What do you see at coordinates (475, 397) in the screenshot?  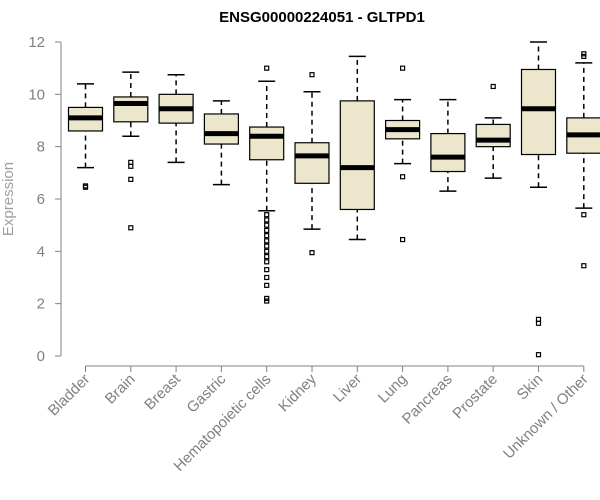 I see `x-tick-label: Prostate` at bounding box center [475, 397].